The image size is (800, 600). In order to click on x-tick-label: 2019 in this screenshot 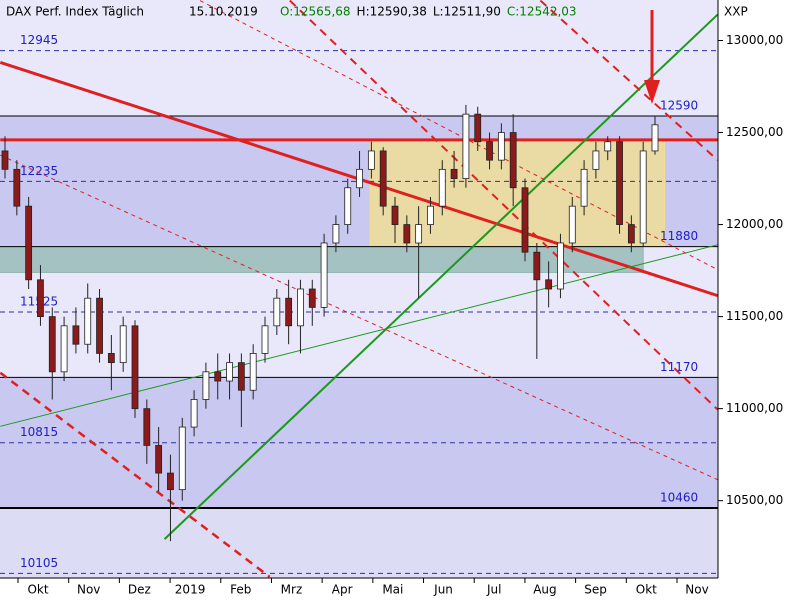, I will do `click(190, 590)`.